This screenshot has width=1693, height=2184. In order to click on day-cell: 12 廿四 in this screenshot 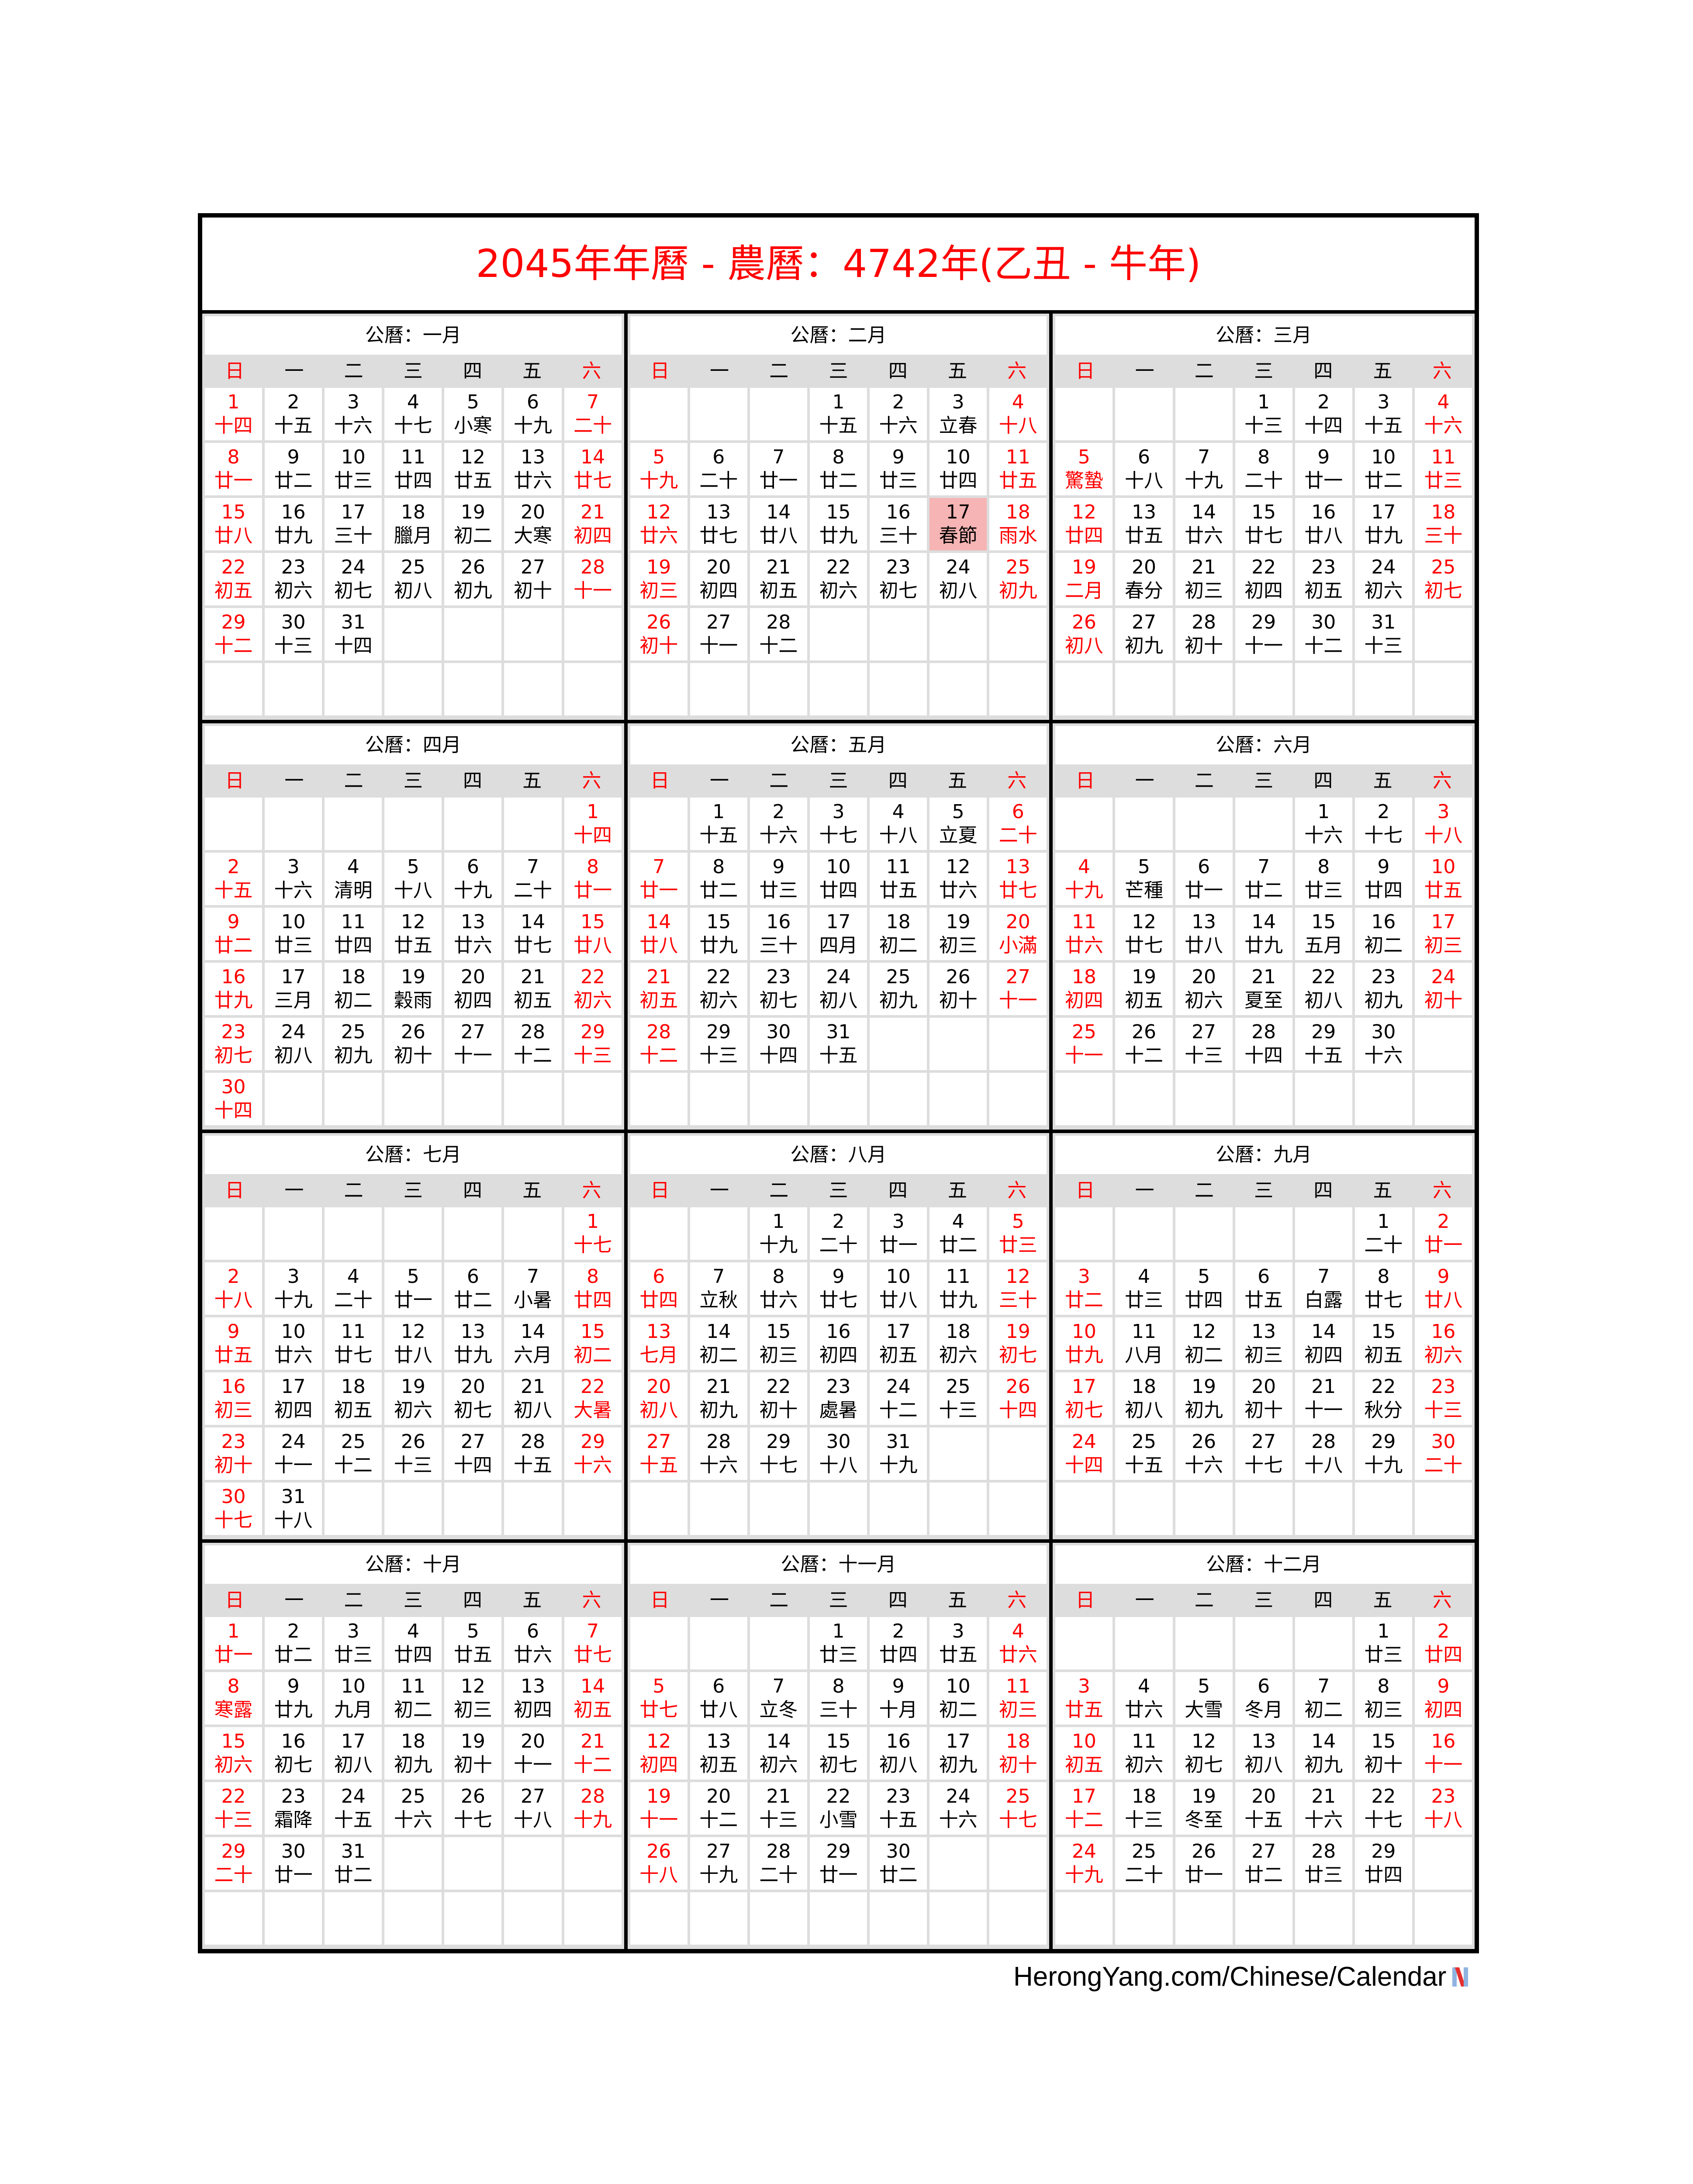, I will do `click(1084, 524)`.